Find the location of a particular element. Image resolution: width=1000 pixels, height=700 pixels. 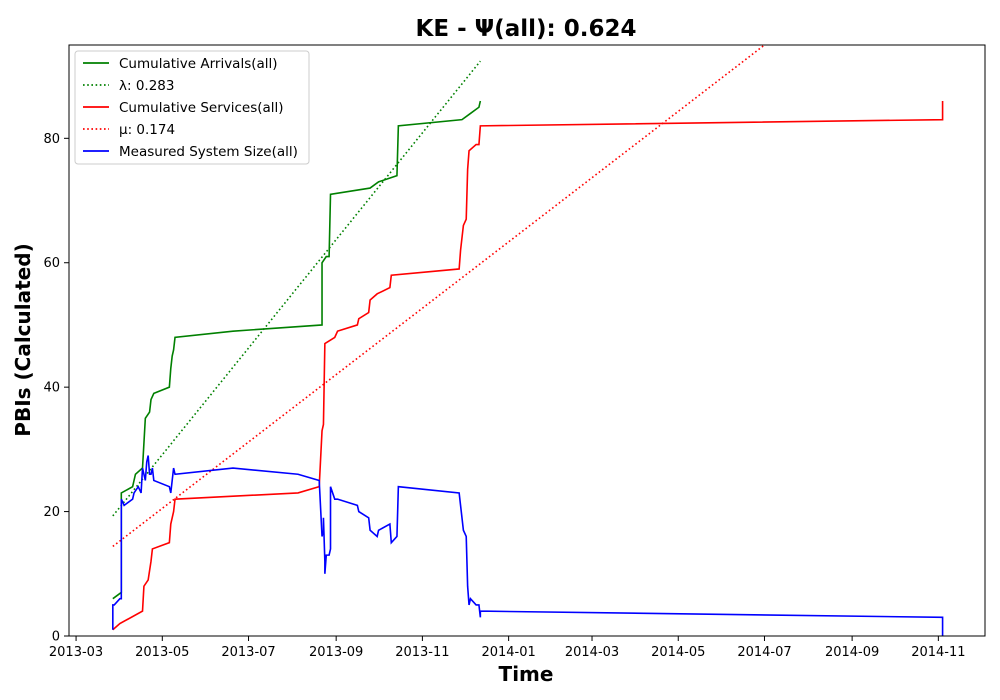

x-tick-label: 2013-05 is located at coordinates (162, 652).